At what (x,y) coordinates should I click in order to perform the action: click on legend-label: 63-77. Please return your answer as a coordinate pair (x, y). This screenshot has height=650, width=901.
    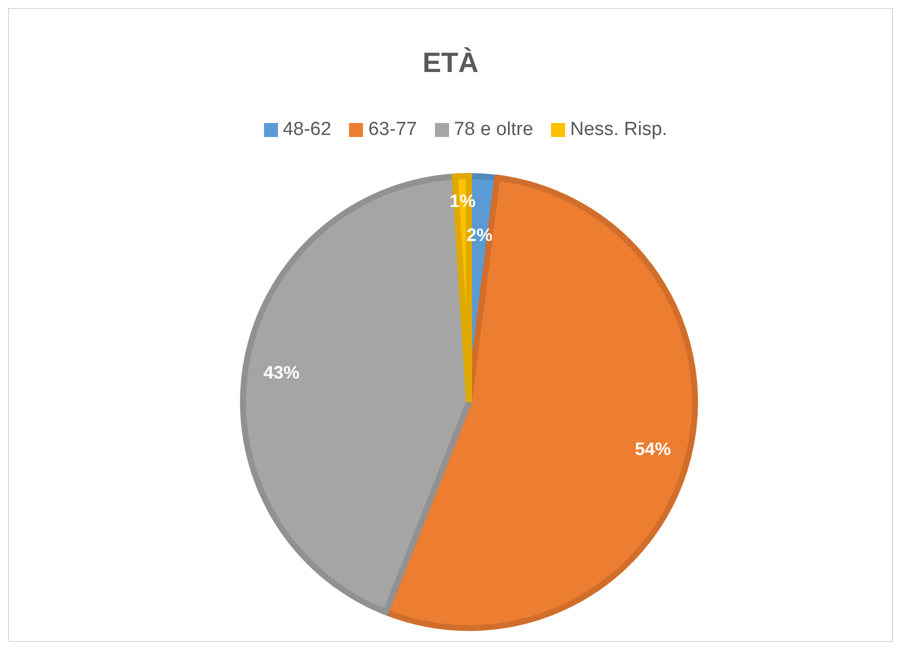
    Looking at the image, I should click on (392, 130).